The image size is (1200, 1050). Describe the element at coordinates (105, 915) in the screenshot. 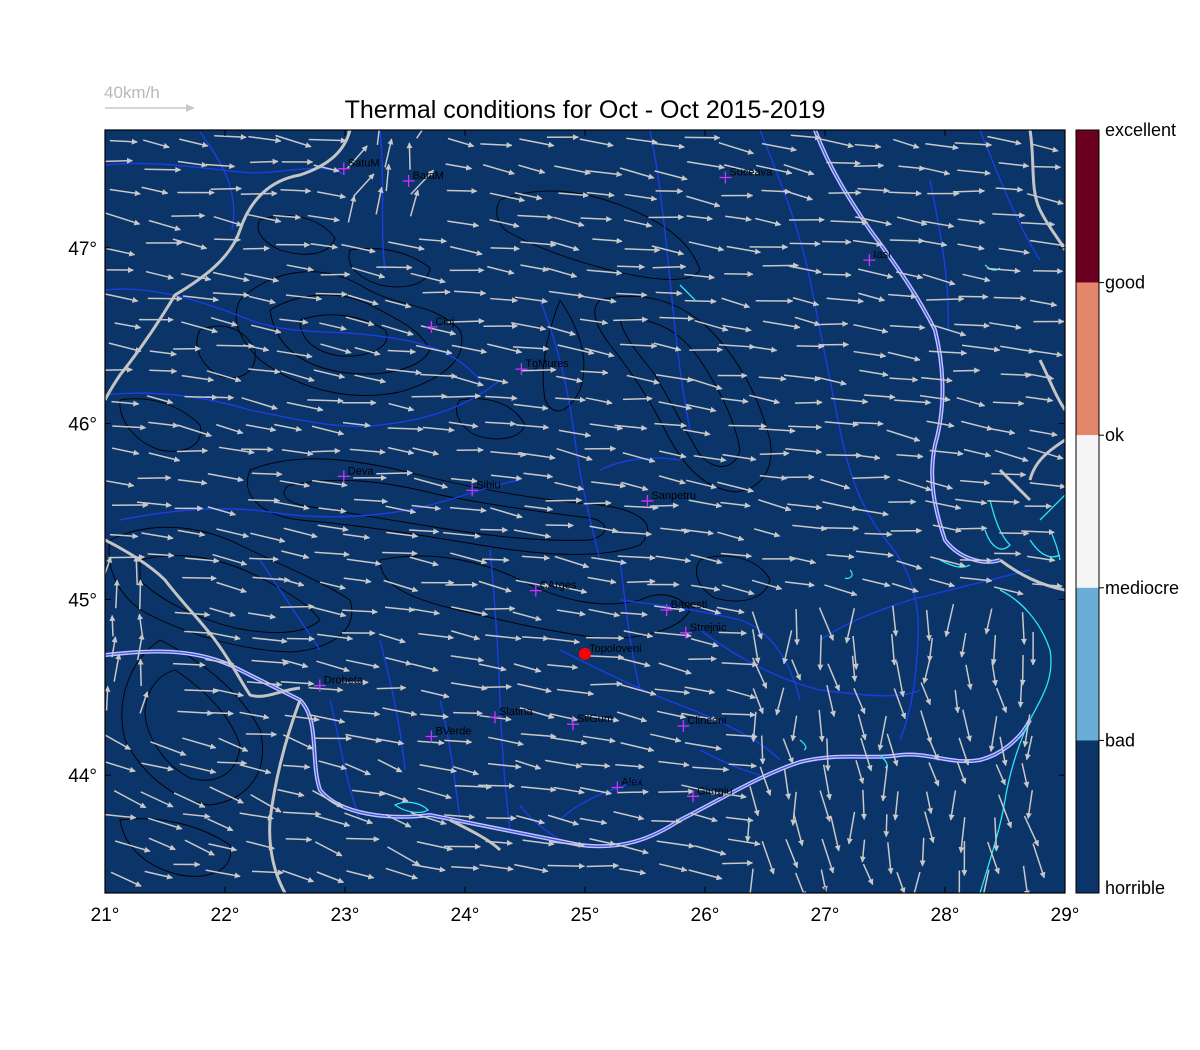

I see `x-tick-label: 21°` at that location.